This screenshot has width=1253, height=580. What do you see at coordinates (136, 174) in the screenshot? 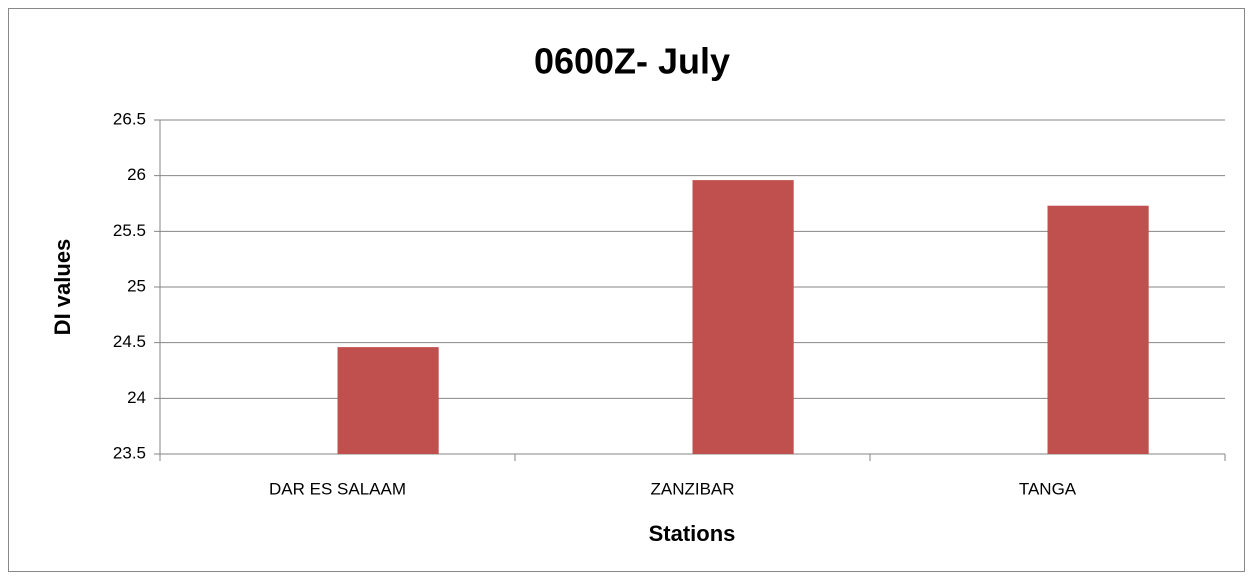
I see `y-tick-label: 26` at bounding box center [136, 174].